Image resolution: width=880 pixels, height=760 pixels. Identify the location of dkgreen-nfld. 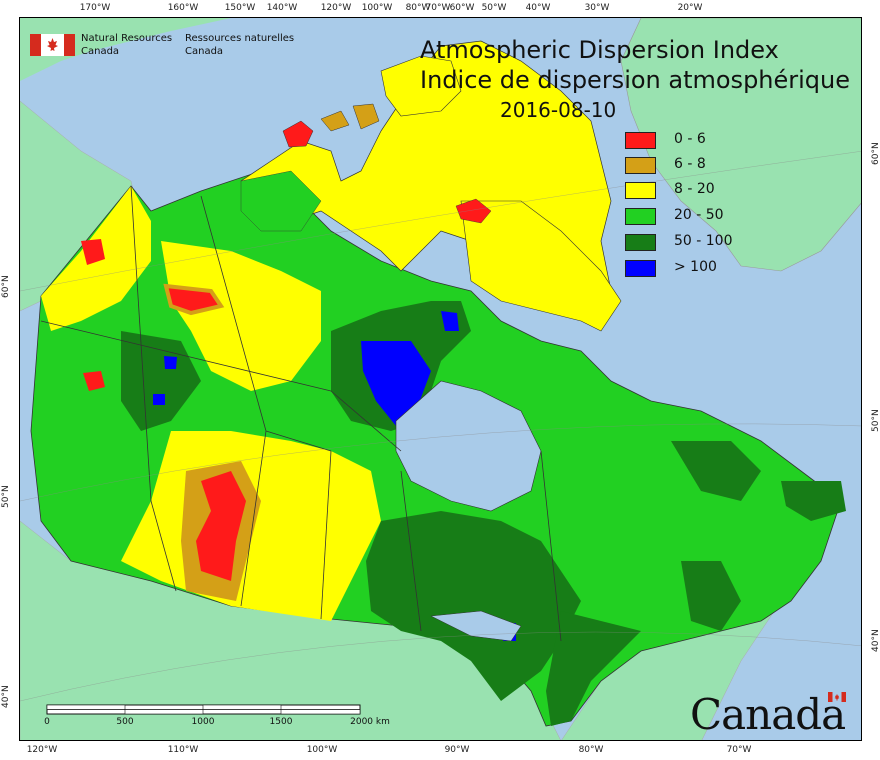
(813, 501).